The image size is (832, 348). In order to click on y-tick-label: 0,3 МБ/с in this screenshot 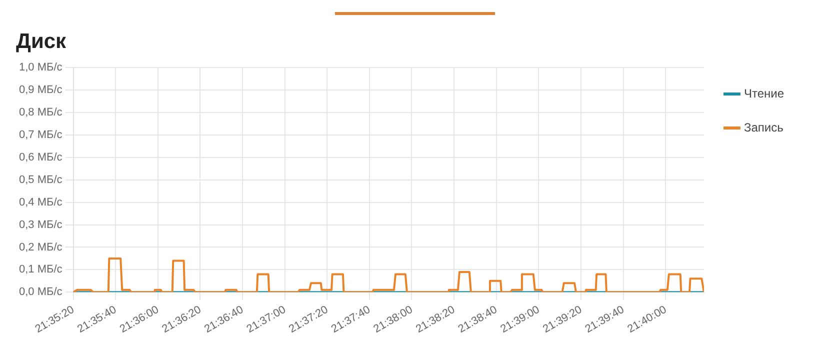, I will do `click(40, 224)`.